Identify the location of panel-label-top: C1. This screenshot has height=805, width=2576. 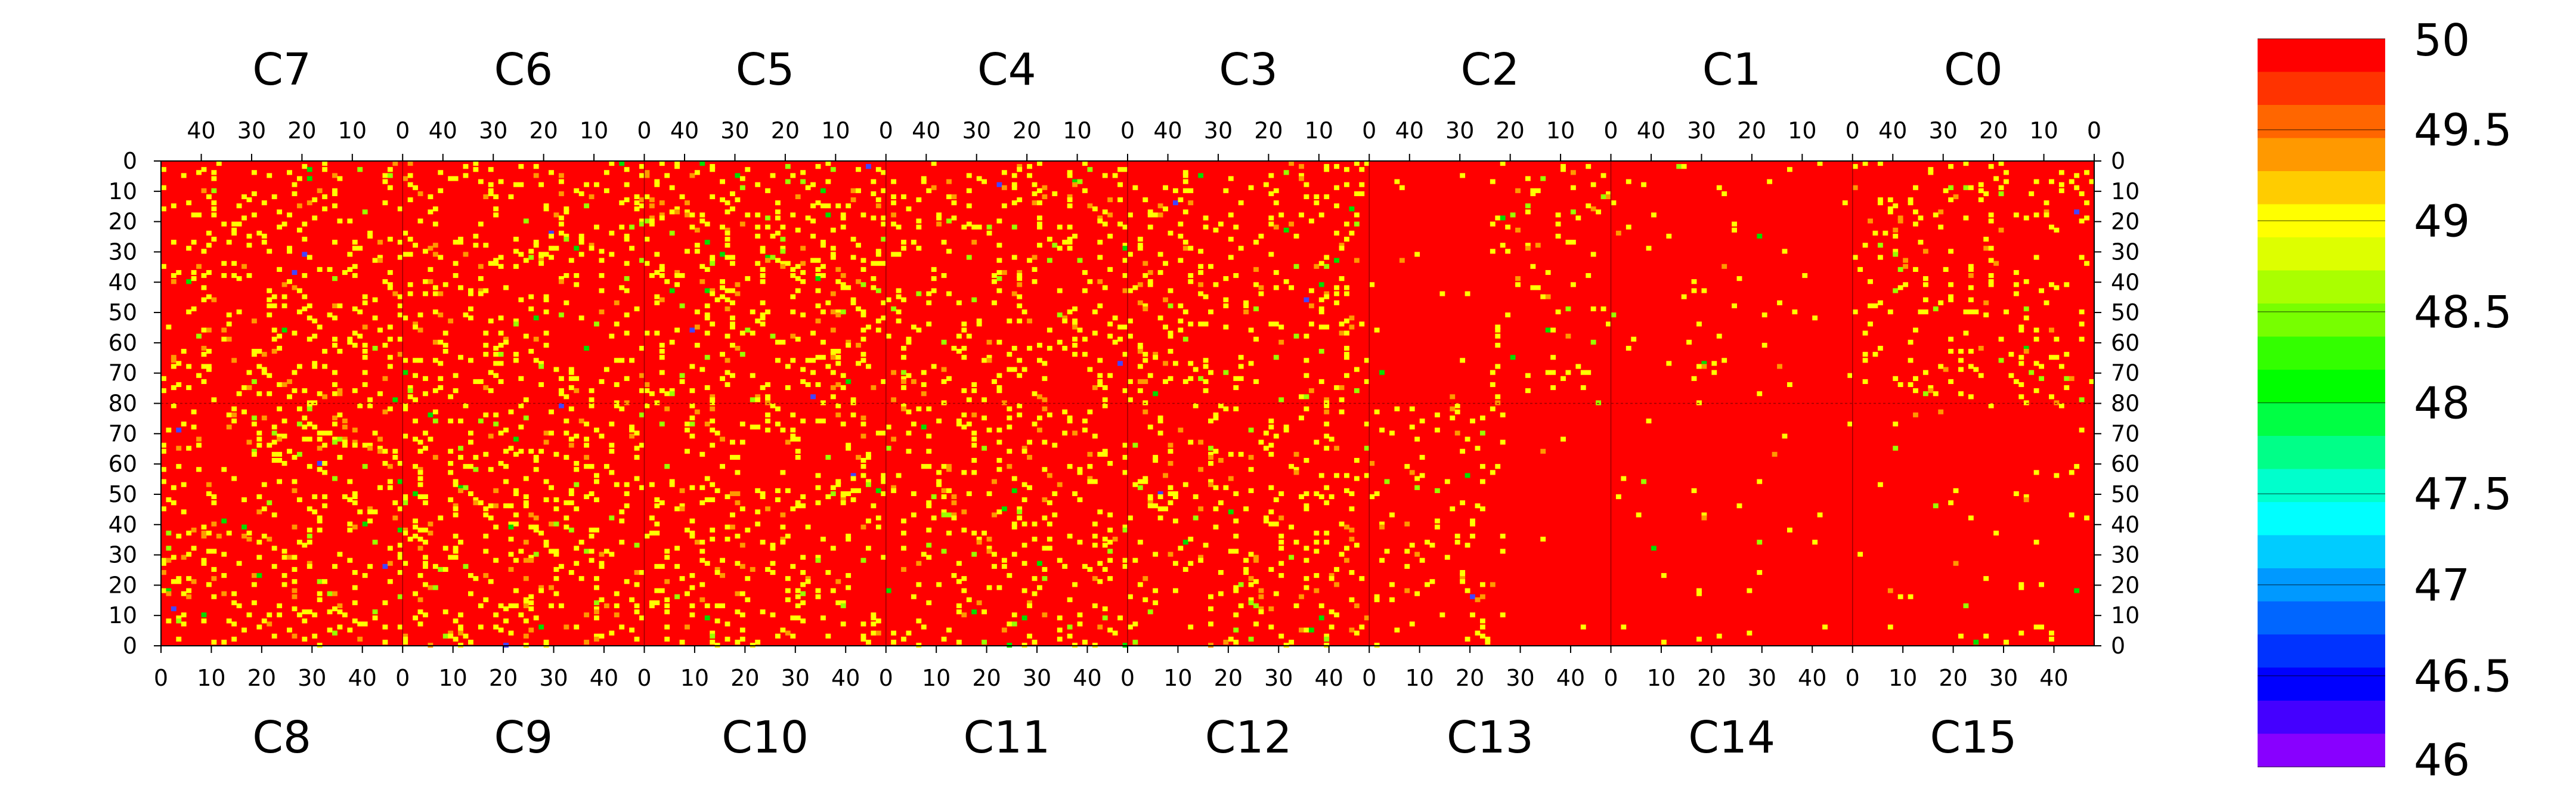
(1731, 70).